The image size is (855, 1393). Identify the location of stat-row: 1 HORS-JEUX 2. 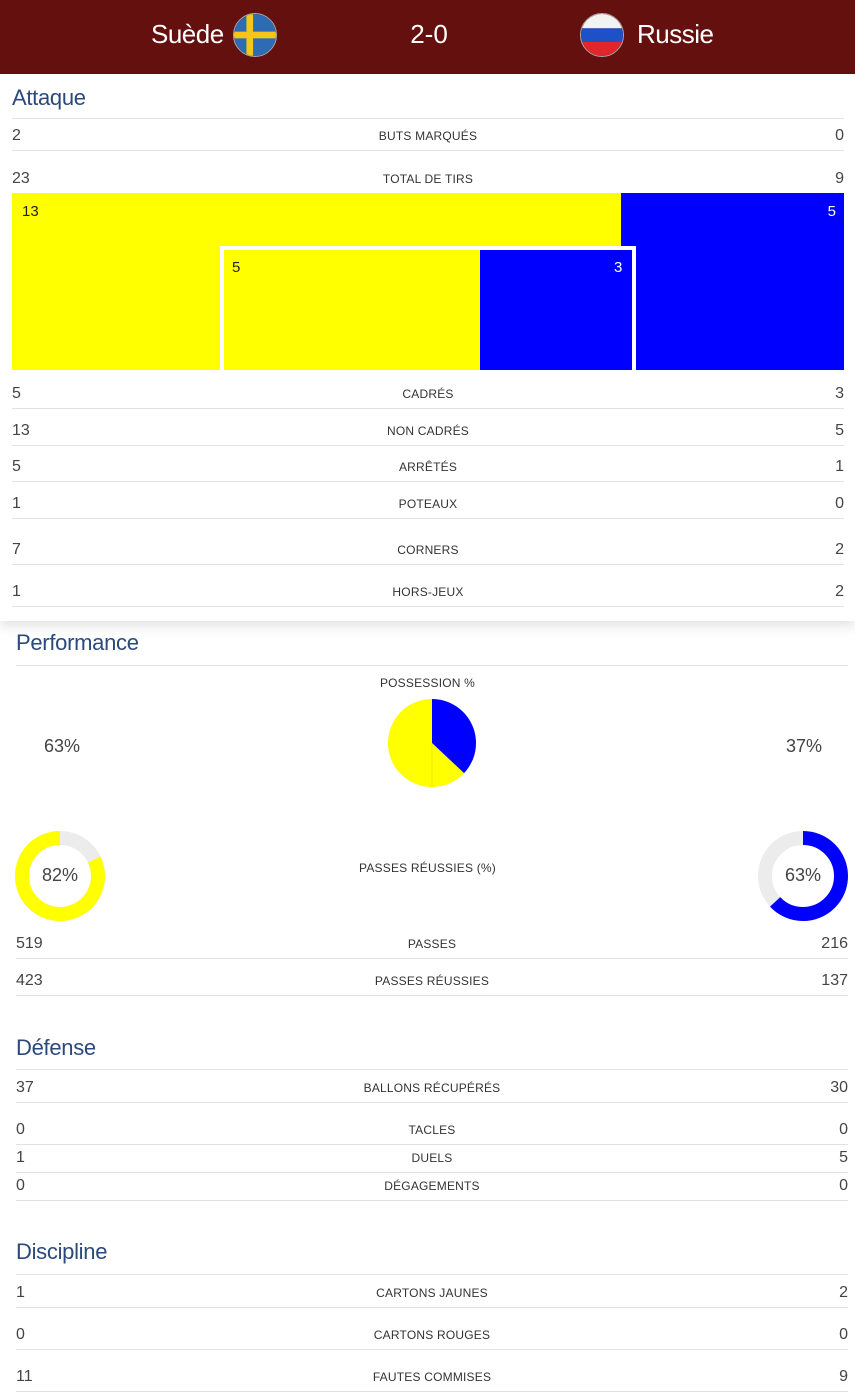
(428, 592).